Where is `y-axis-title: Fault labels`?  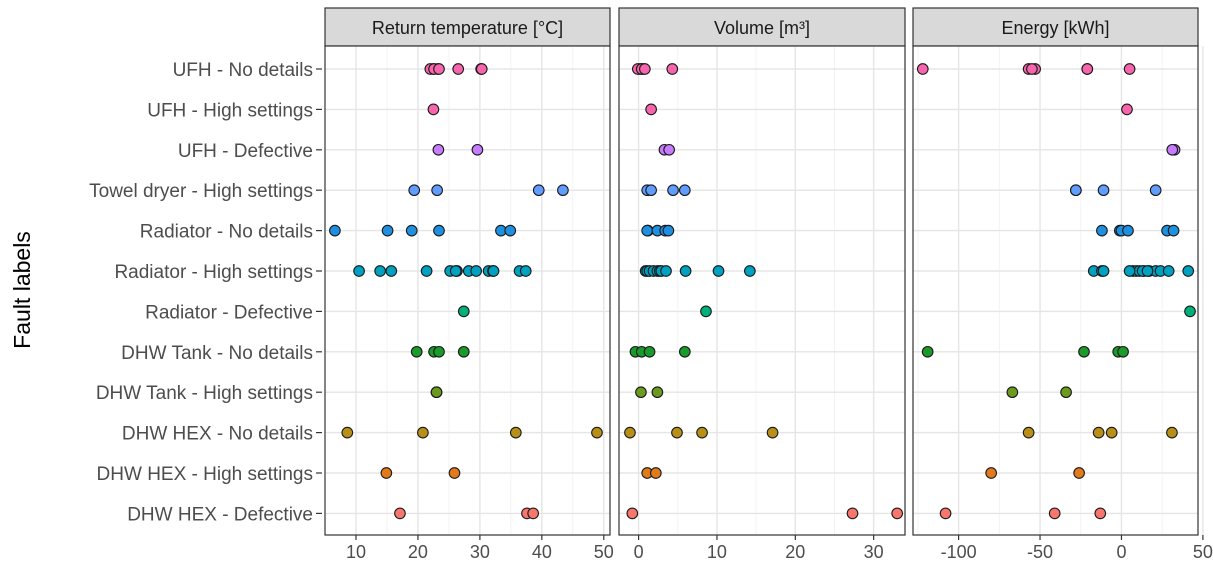 y-axis-title: Fault labels is located at coordinates (22, 290).